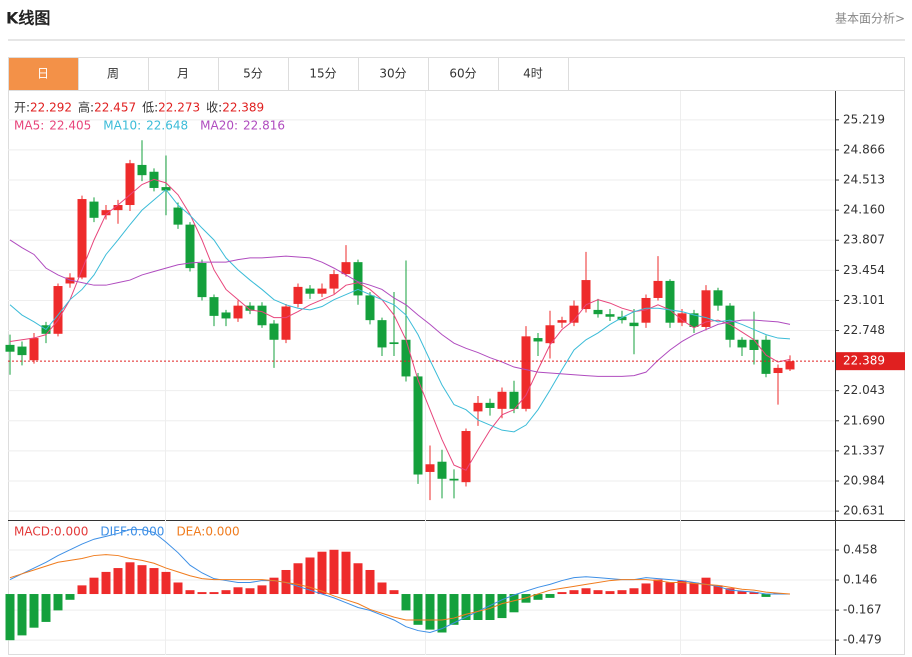  I want to click on tab-label: 日, so click(43, 74).